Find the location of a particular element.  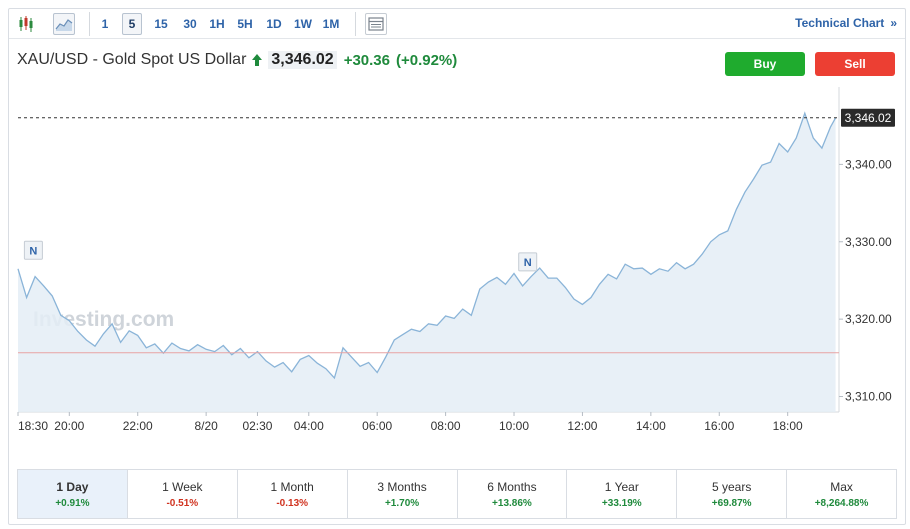

x-tick-label: 02:30 is located at coordinates (257, 426).